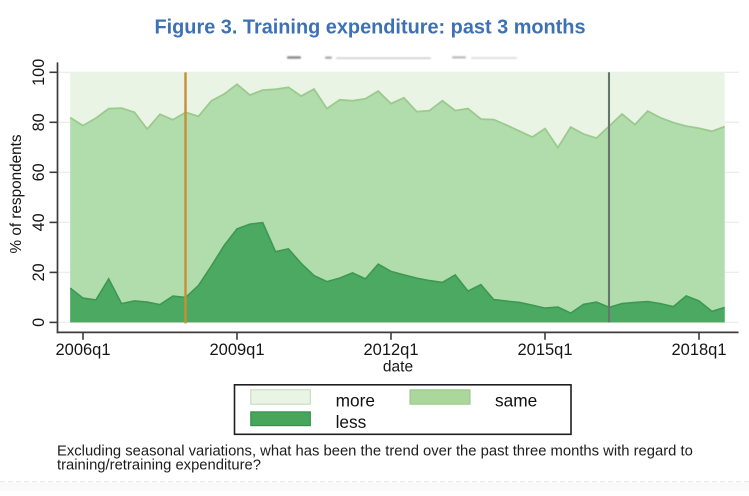 Image resolution: width=749 pixels, height=496 pixels. Describe the element at coordinates (159, 465) in the screenshot. I see `svg-text:training/retraining expenditur: training/retraining expenditure?` at that location.